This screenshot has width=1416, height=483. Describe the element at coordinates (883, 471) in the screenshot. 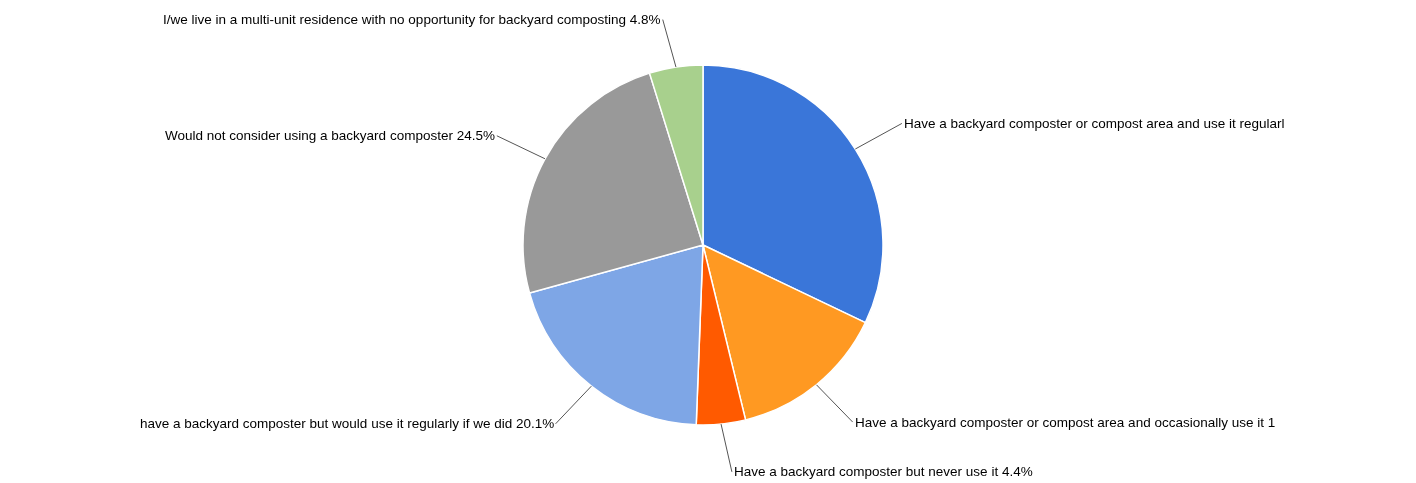

I see `slice-label: Have a backyard composter but never use it 4.4%` at that location.